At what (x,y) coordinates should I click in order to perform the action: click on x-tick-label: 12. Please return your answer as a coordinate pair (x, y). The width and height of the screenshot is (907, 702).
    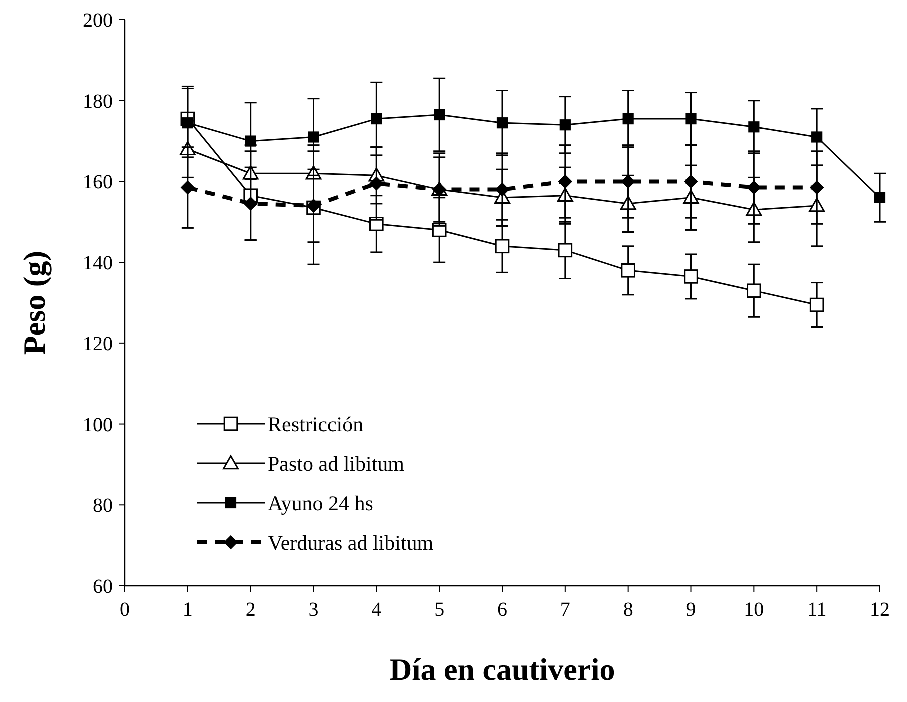
    Looking at the image, I should click on (880, 610).